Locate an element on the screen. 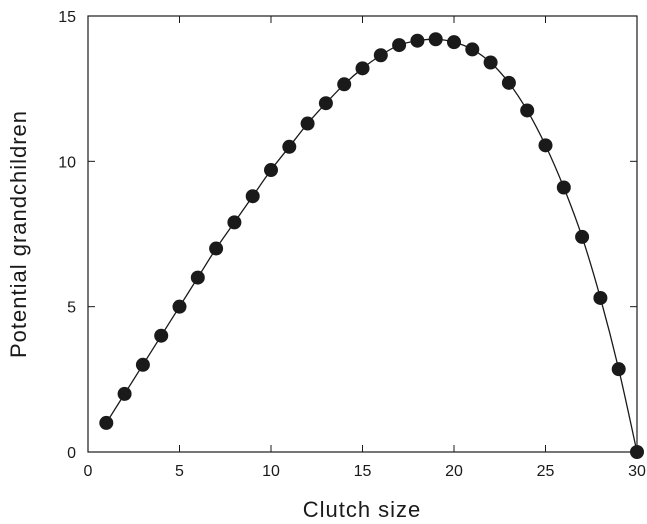  y-tick-label-3: 15 is located at coordinates (67, 17).